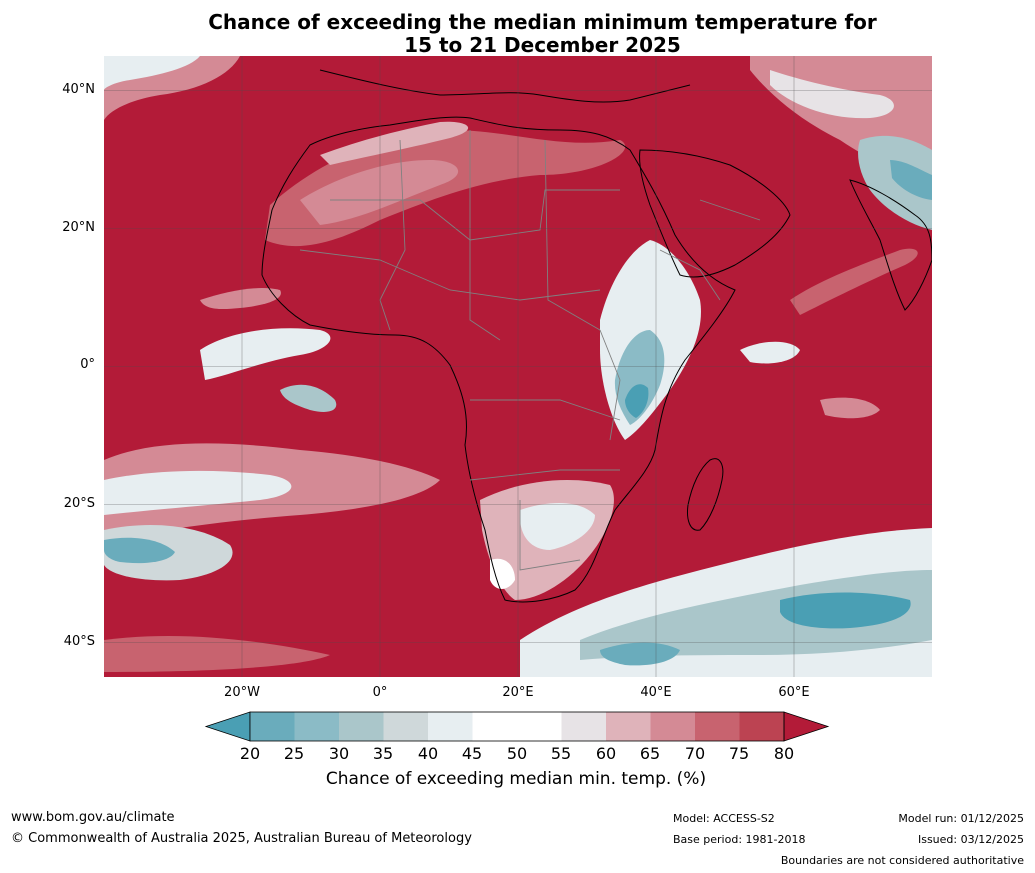 The width and height of the screenshot is (1035, 873). I want to click on gulf-of-guinea-patch, so click(265, 354).